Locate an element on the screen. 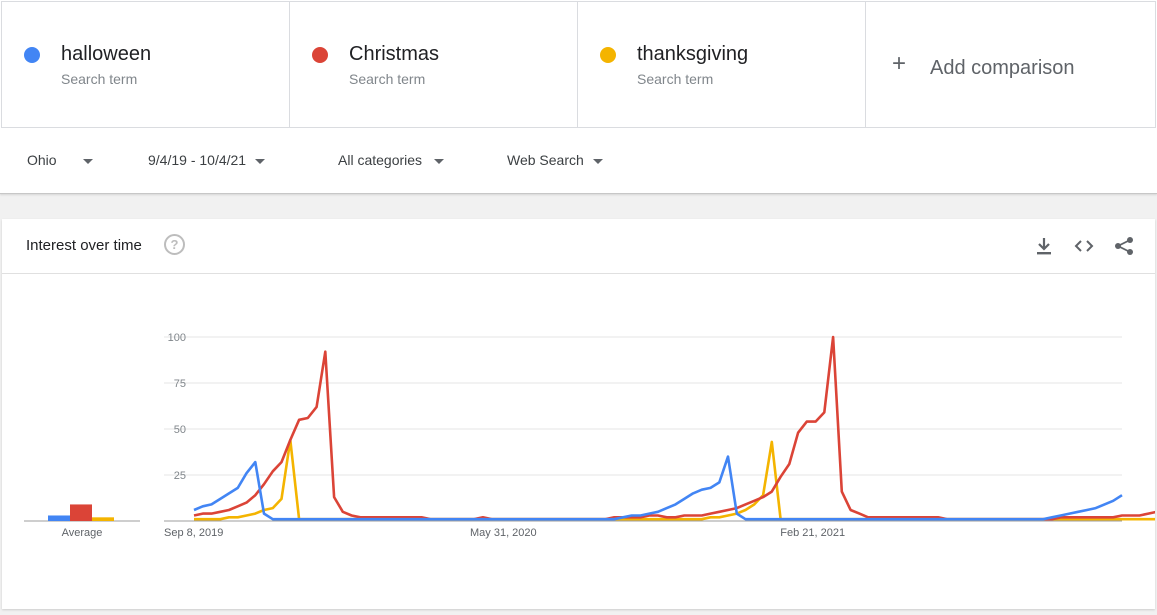 The image size is (1157, 615). x-tick-label: Sep 8, 2019 is located at coordinates (193, 533).